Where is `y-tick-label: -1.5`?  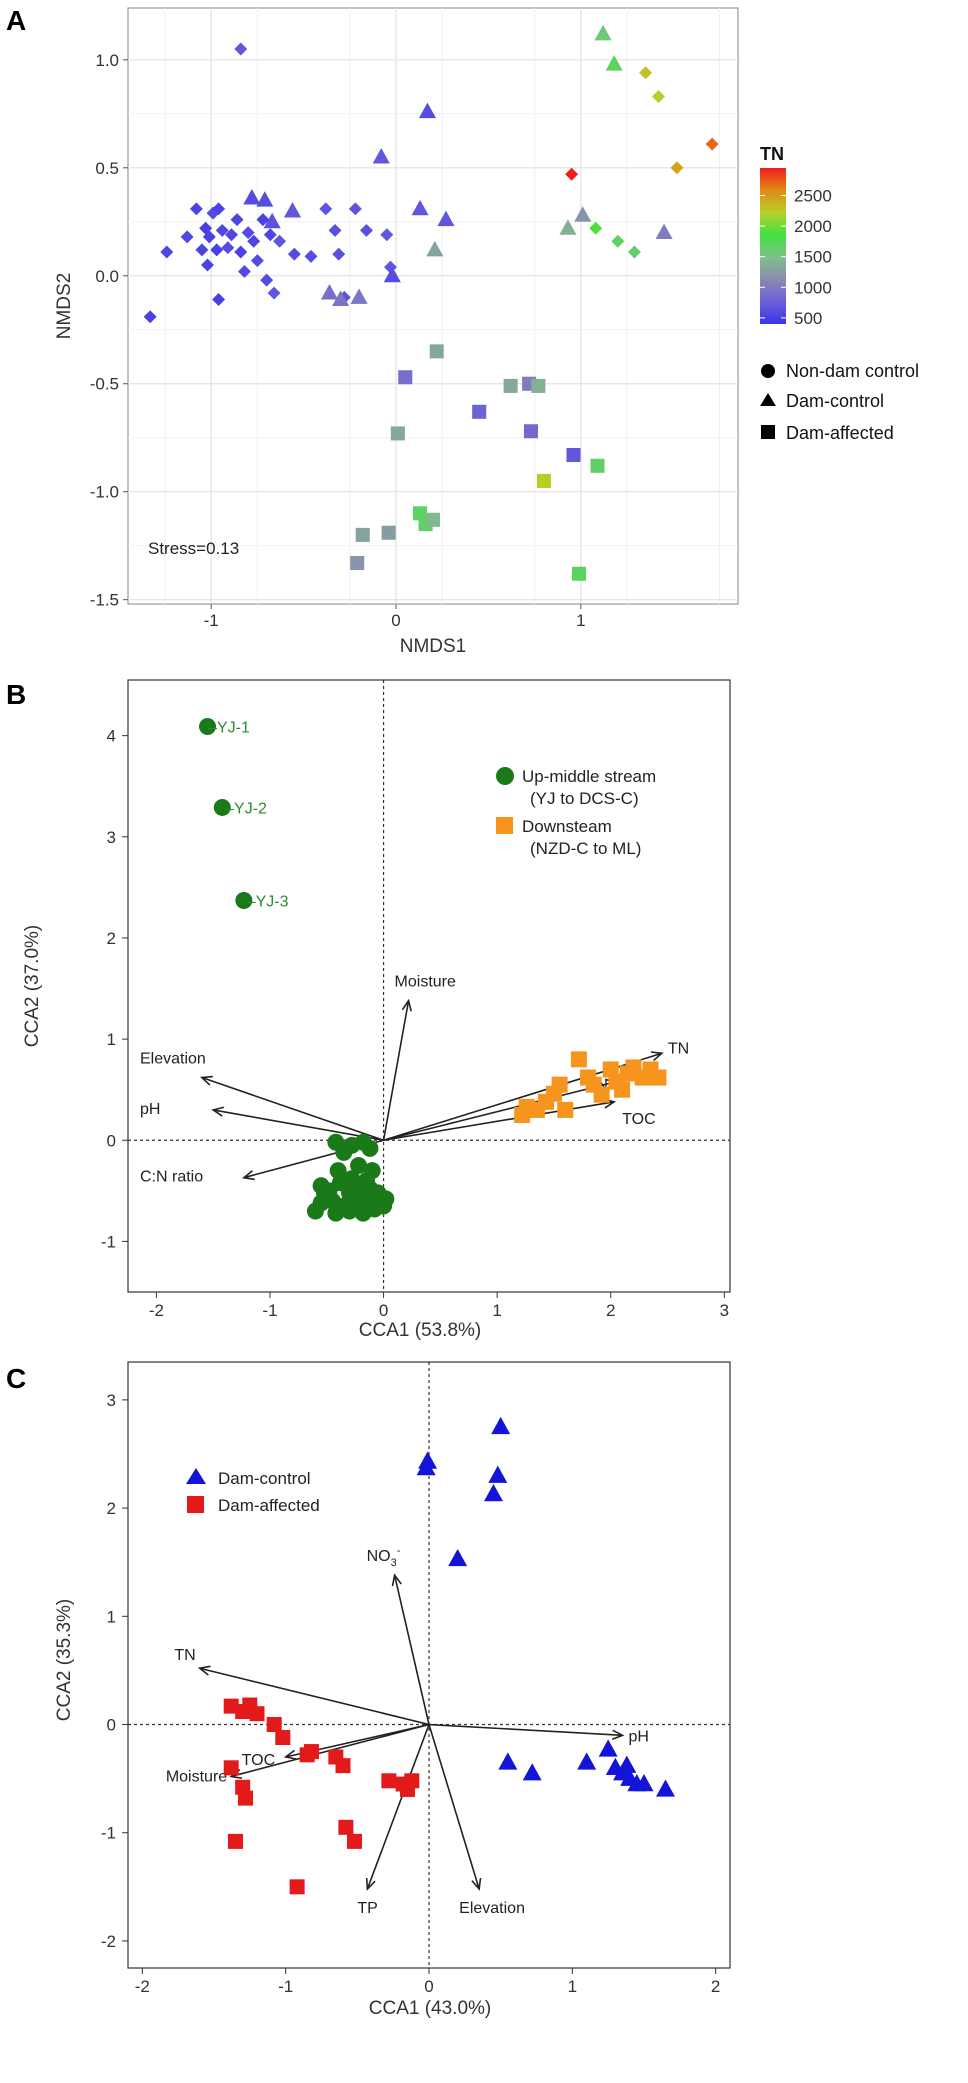 y-tick-label: -1.5 is located at coordinates (104, 600).